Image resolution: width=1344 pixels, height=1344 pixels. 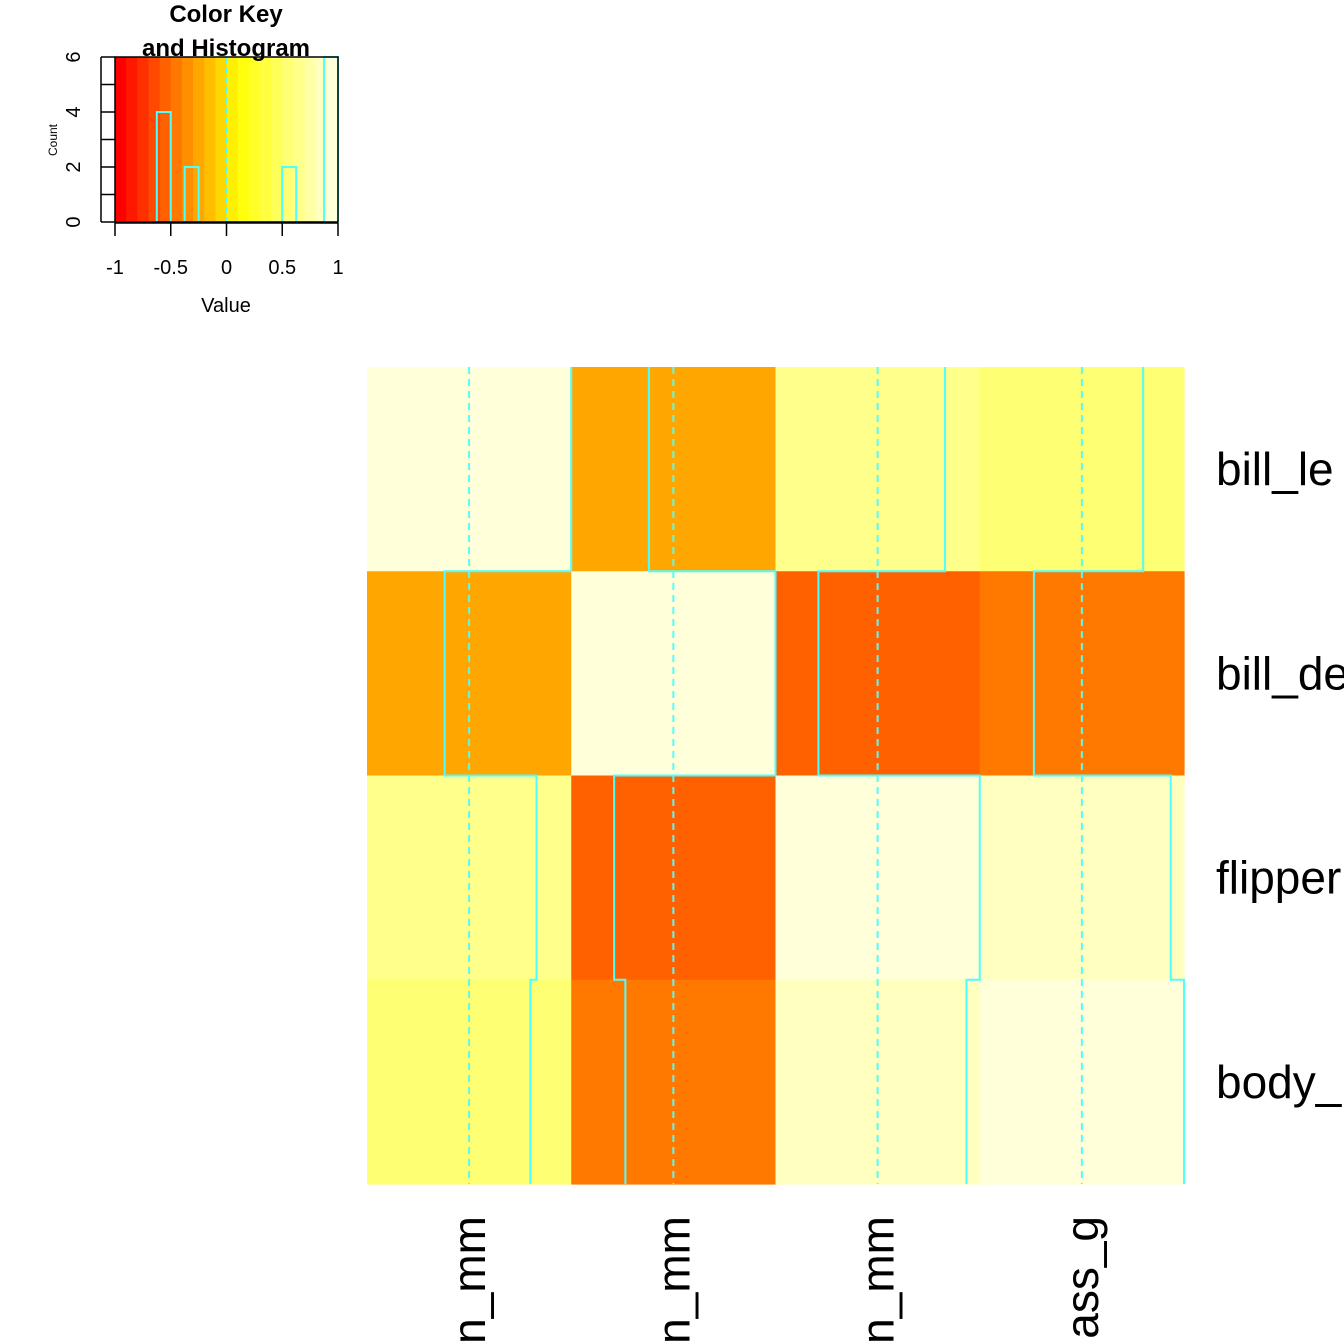 I want to click on color-key-axes: -1 -0.5 0 0.5 1 0 2 4 6, so click(x=203, y=165).